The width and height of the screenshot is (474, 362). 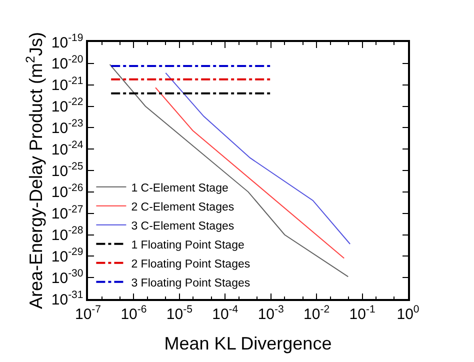 What do you see at coordinates (133, 313) in the screenshot?
I see `x-tick-label: 10$^{-6}$` at bounding box center [133, 313].